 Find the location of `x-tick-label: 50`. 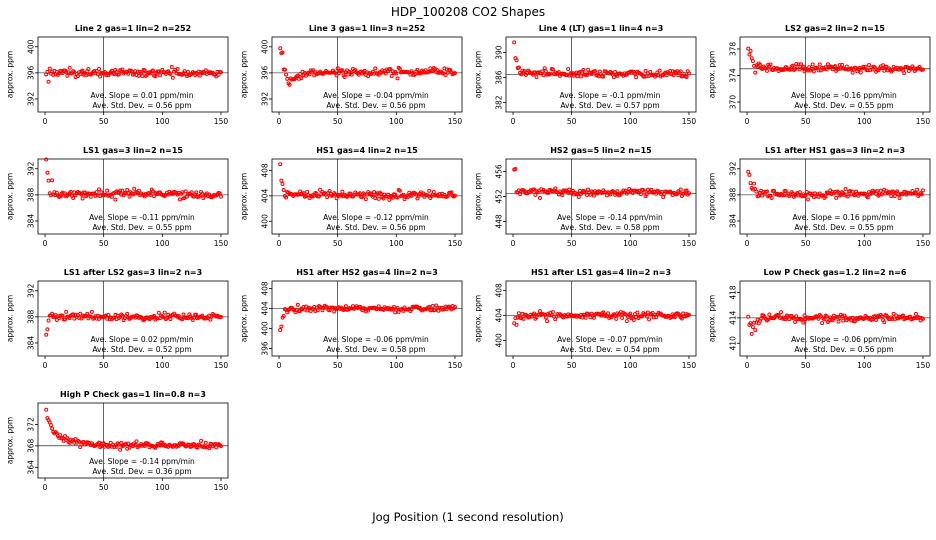

x-tick-label: 50 is located at coordinates (806, 365).